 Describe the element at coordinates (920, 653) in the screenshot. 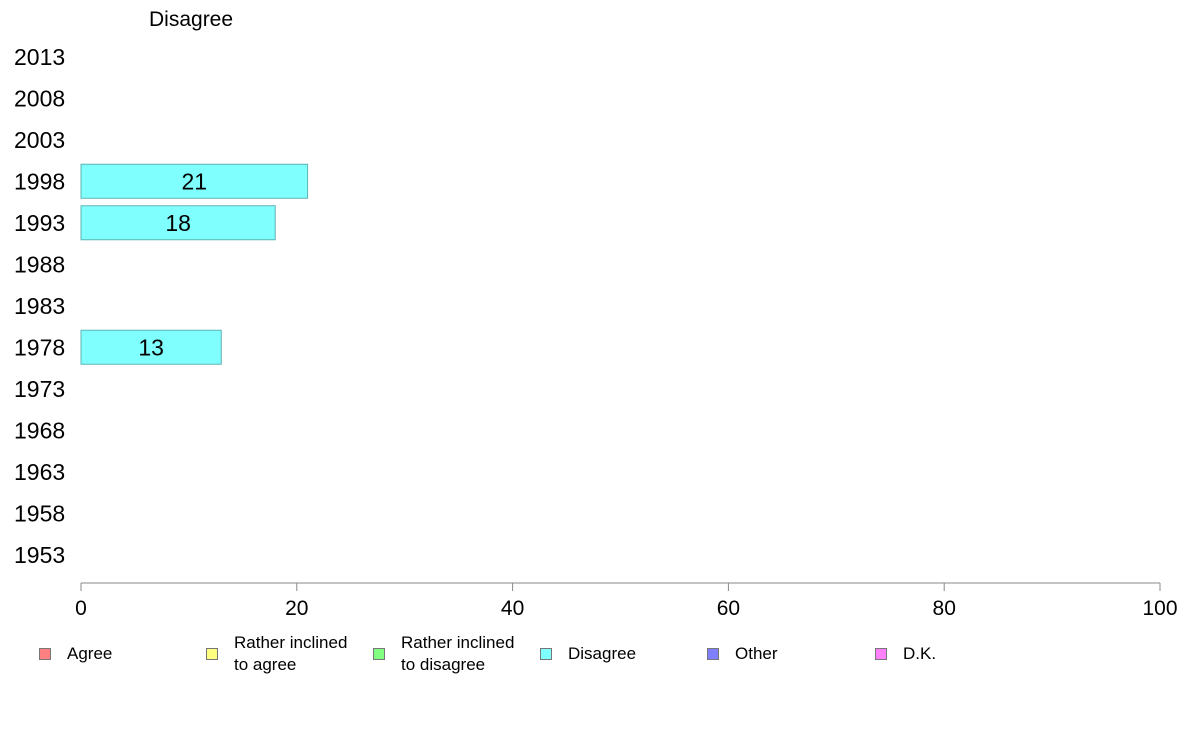

I see `legend-label: D.K.` at that location.